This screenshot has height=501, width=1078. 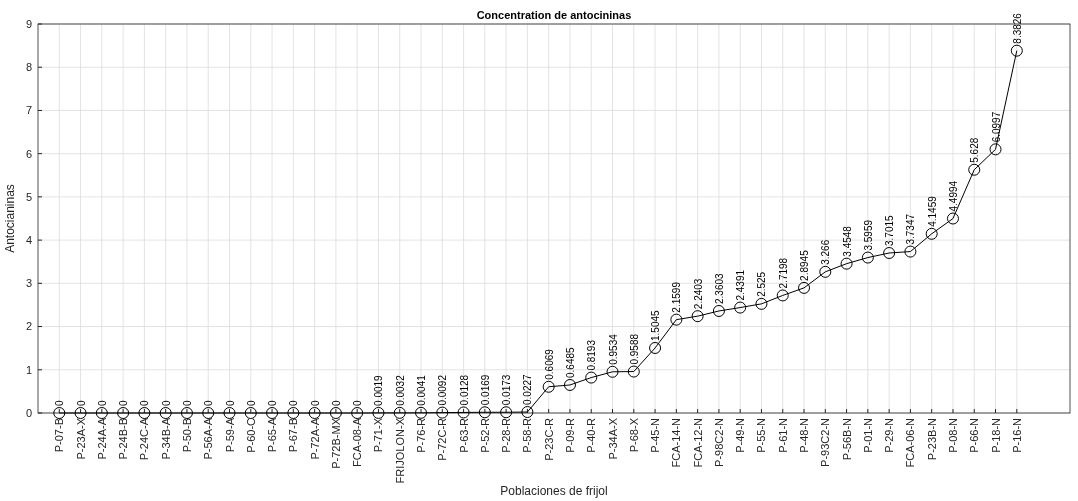 What do you see at coordinates (28, 239) in the screenshot?
I see `y-tick-label: 4` at bounding box center [28, 239].